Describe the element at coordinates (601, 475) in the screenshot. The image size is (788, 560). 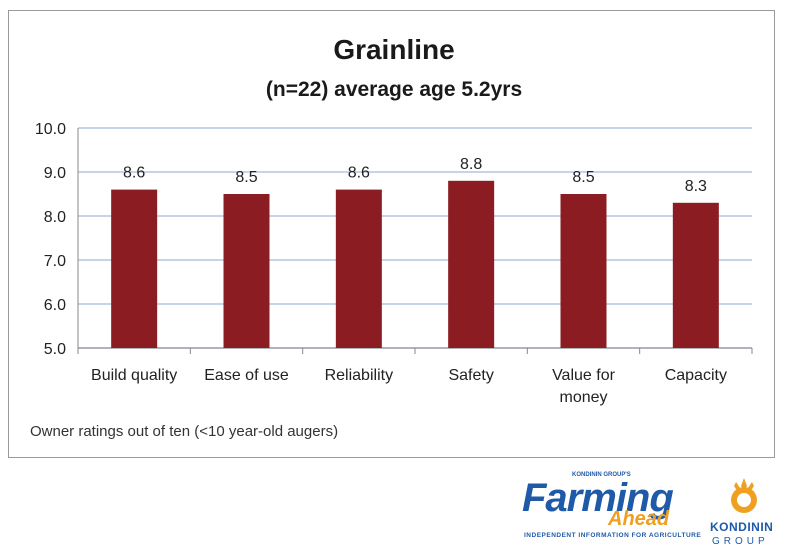
I see `farming-ahead-kicker: KONDININ GROUP'S` at that location.